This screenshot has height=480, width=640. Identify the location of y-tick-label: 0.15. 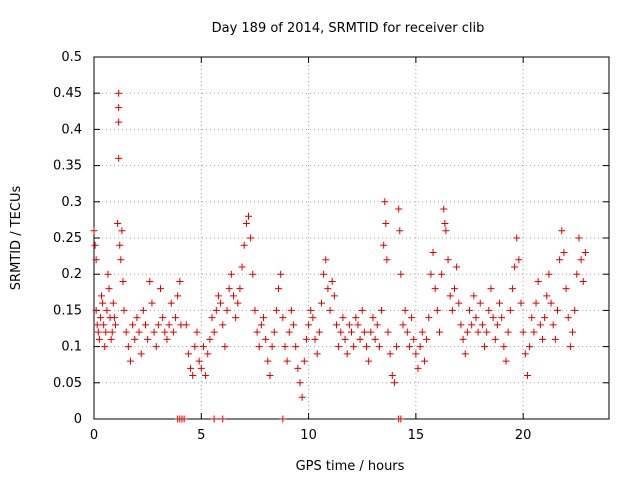
(67, 310).